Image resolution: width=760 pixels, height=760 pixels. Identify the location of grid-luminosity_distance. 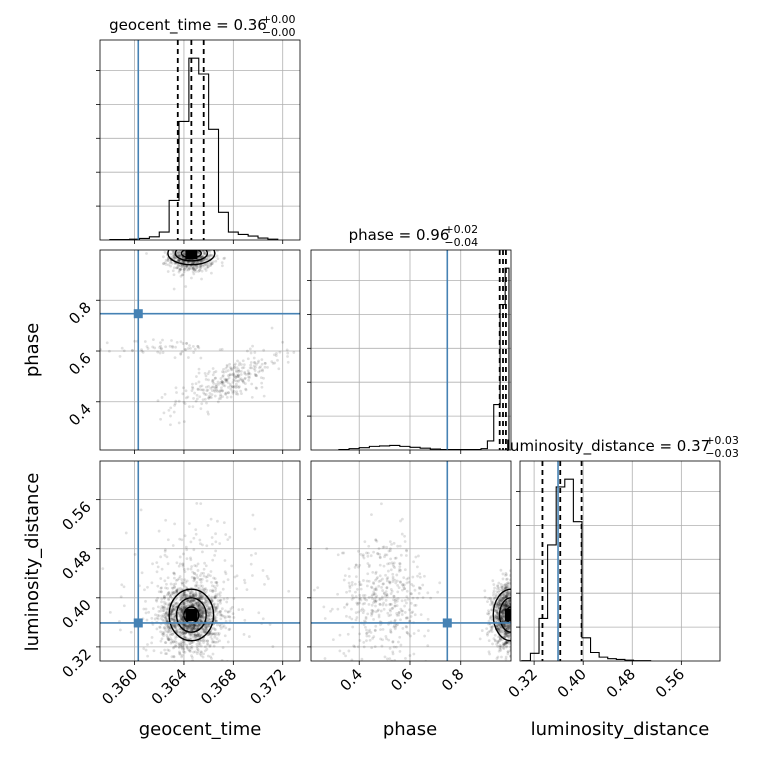
(620, 561).